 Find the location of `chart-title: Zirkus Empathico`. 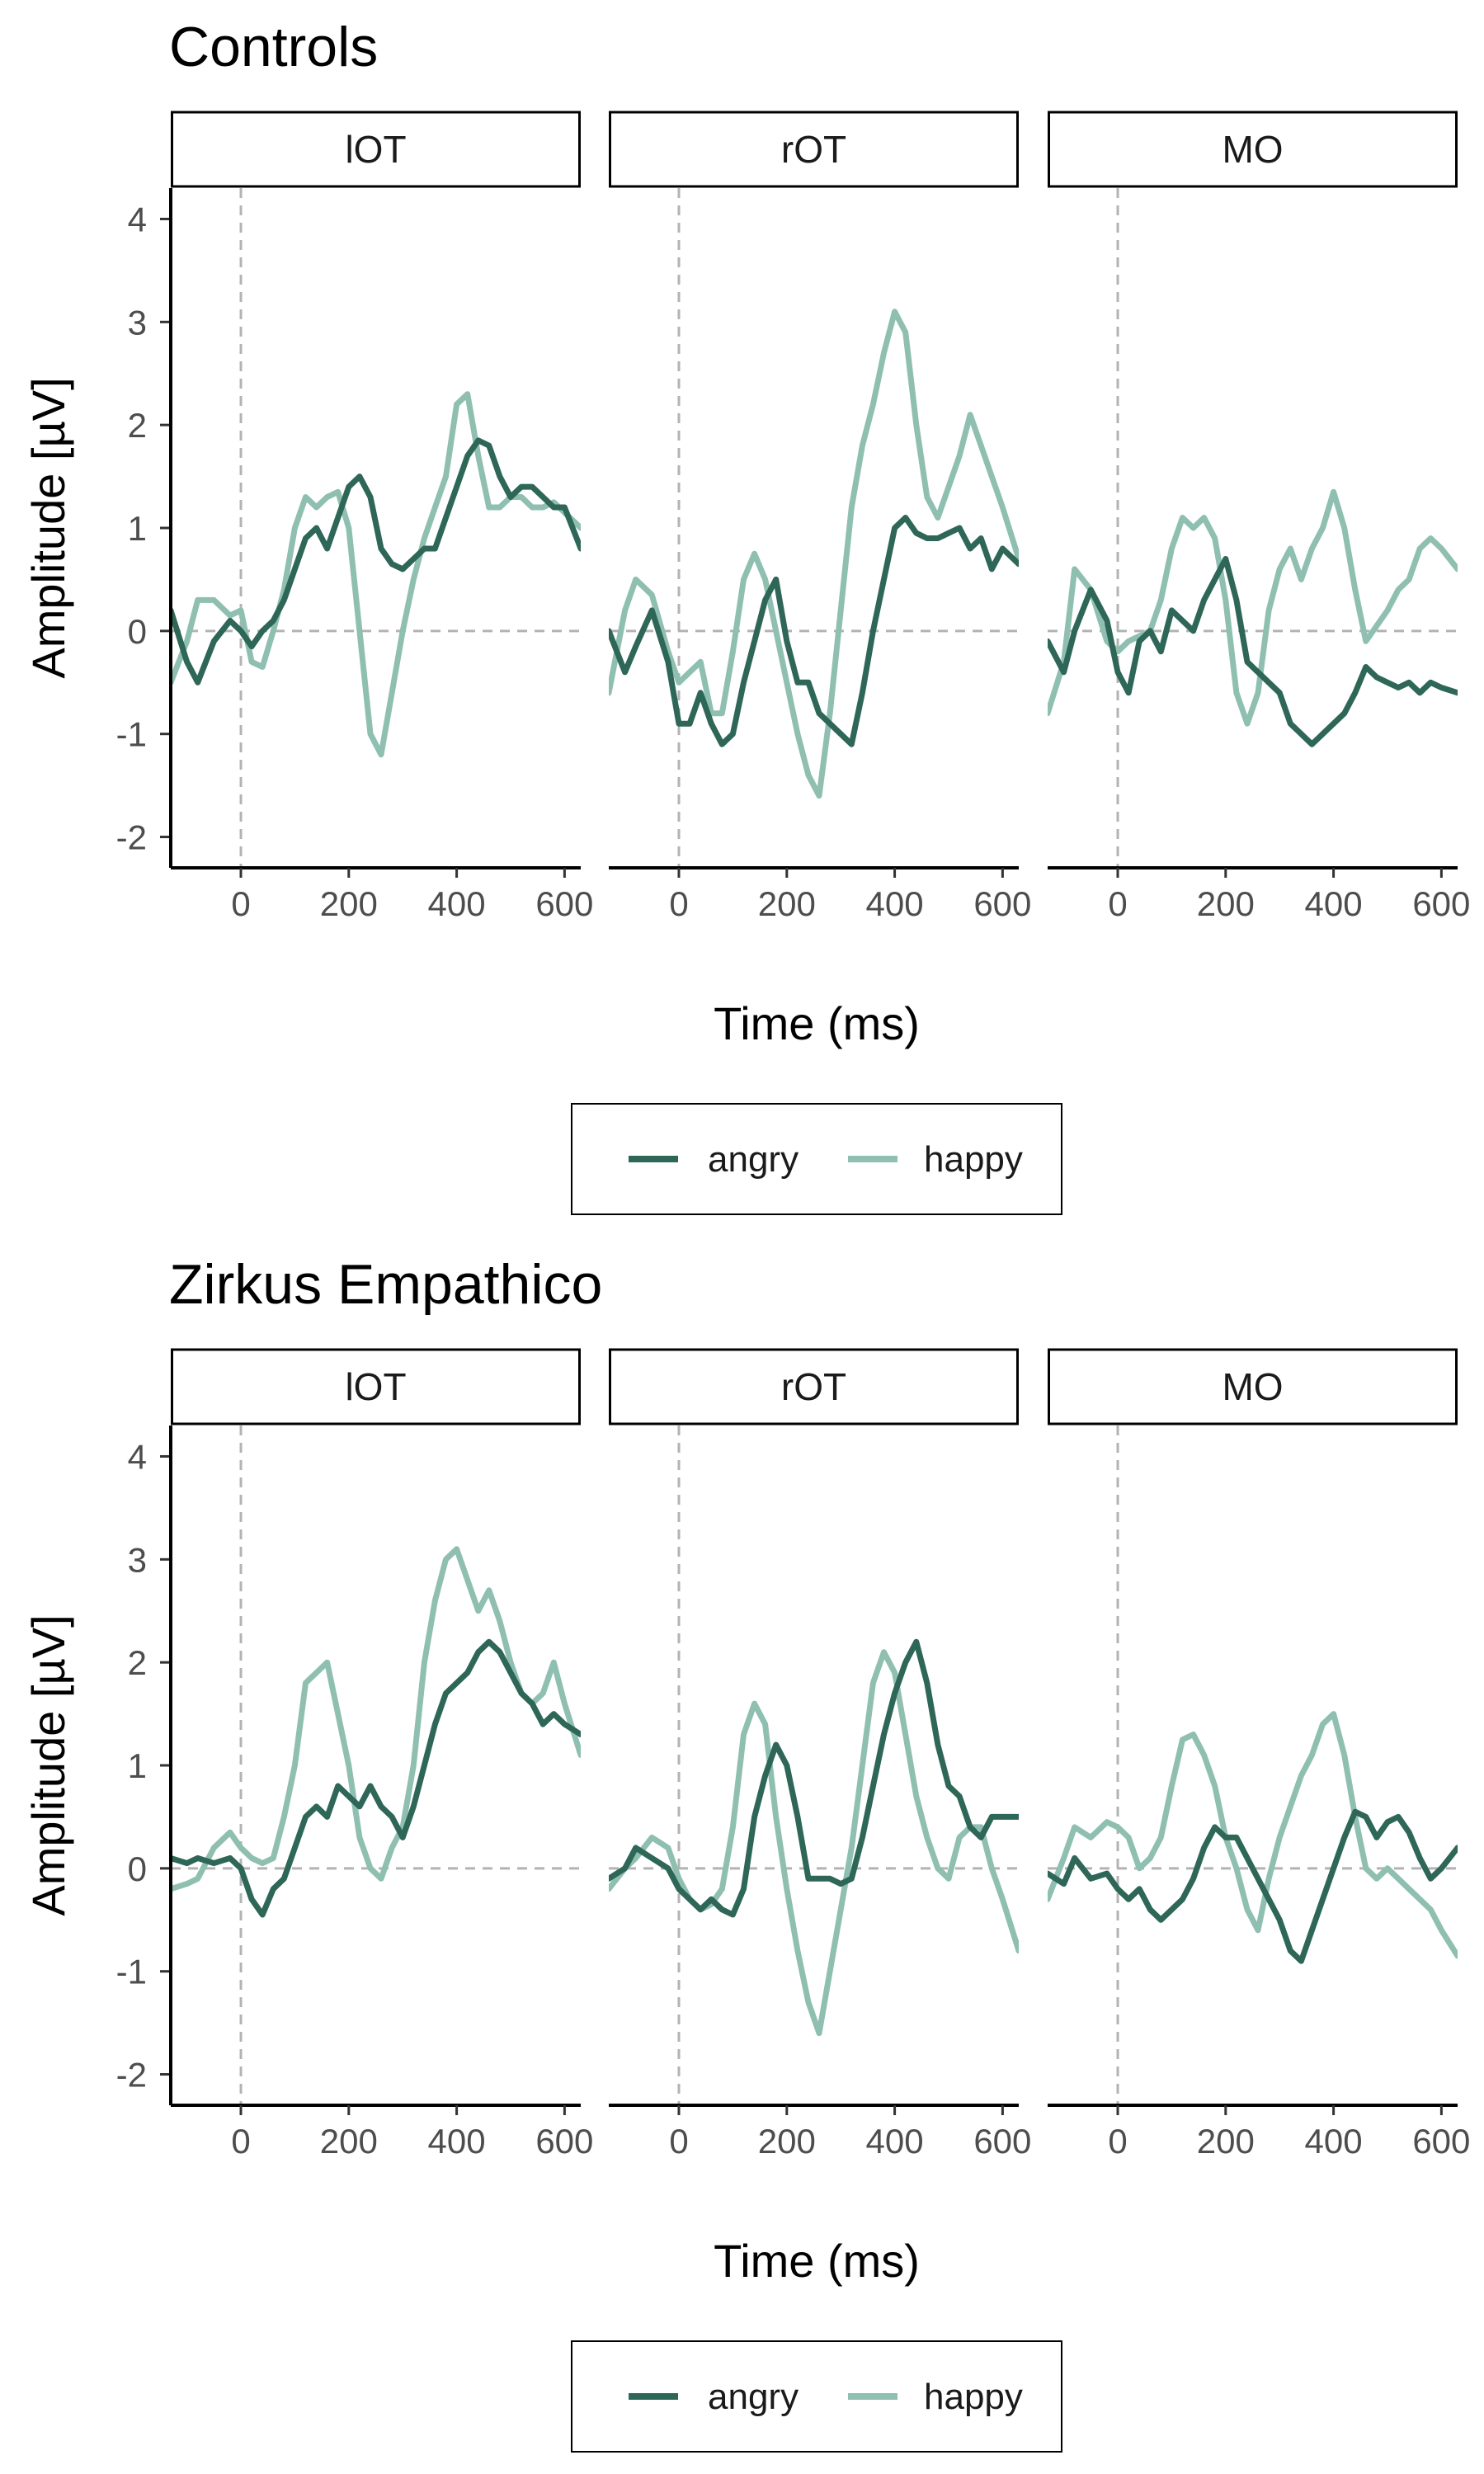

chart-title: Zirkus Empathico is located at coordinates (385, 1284).